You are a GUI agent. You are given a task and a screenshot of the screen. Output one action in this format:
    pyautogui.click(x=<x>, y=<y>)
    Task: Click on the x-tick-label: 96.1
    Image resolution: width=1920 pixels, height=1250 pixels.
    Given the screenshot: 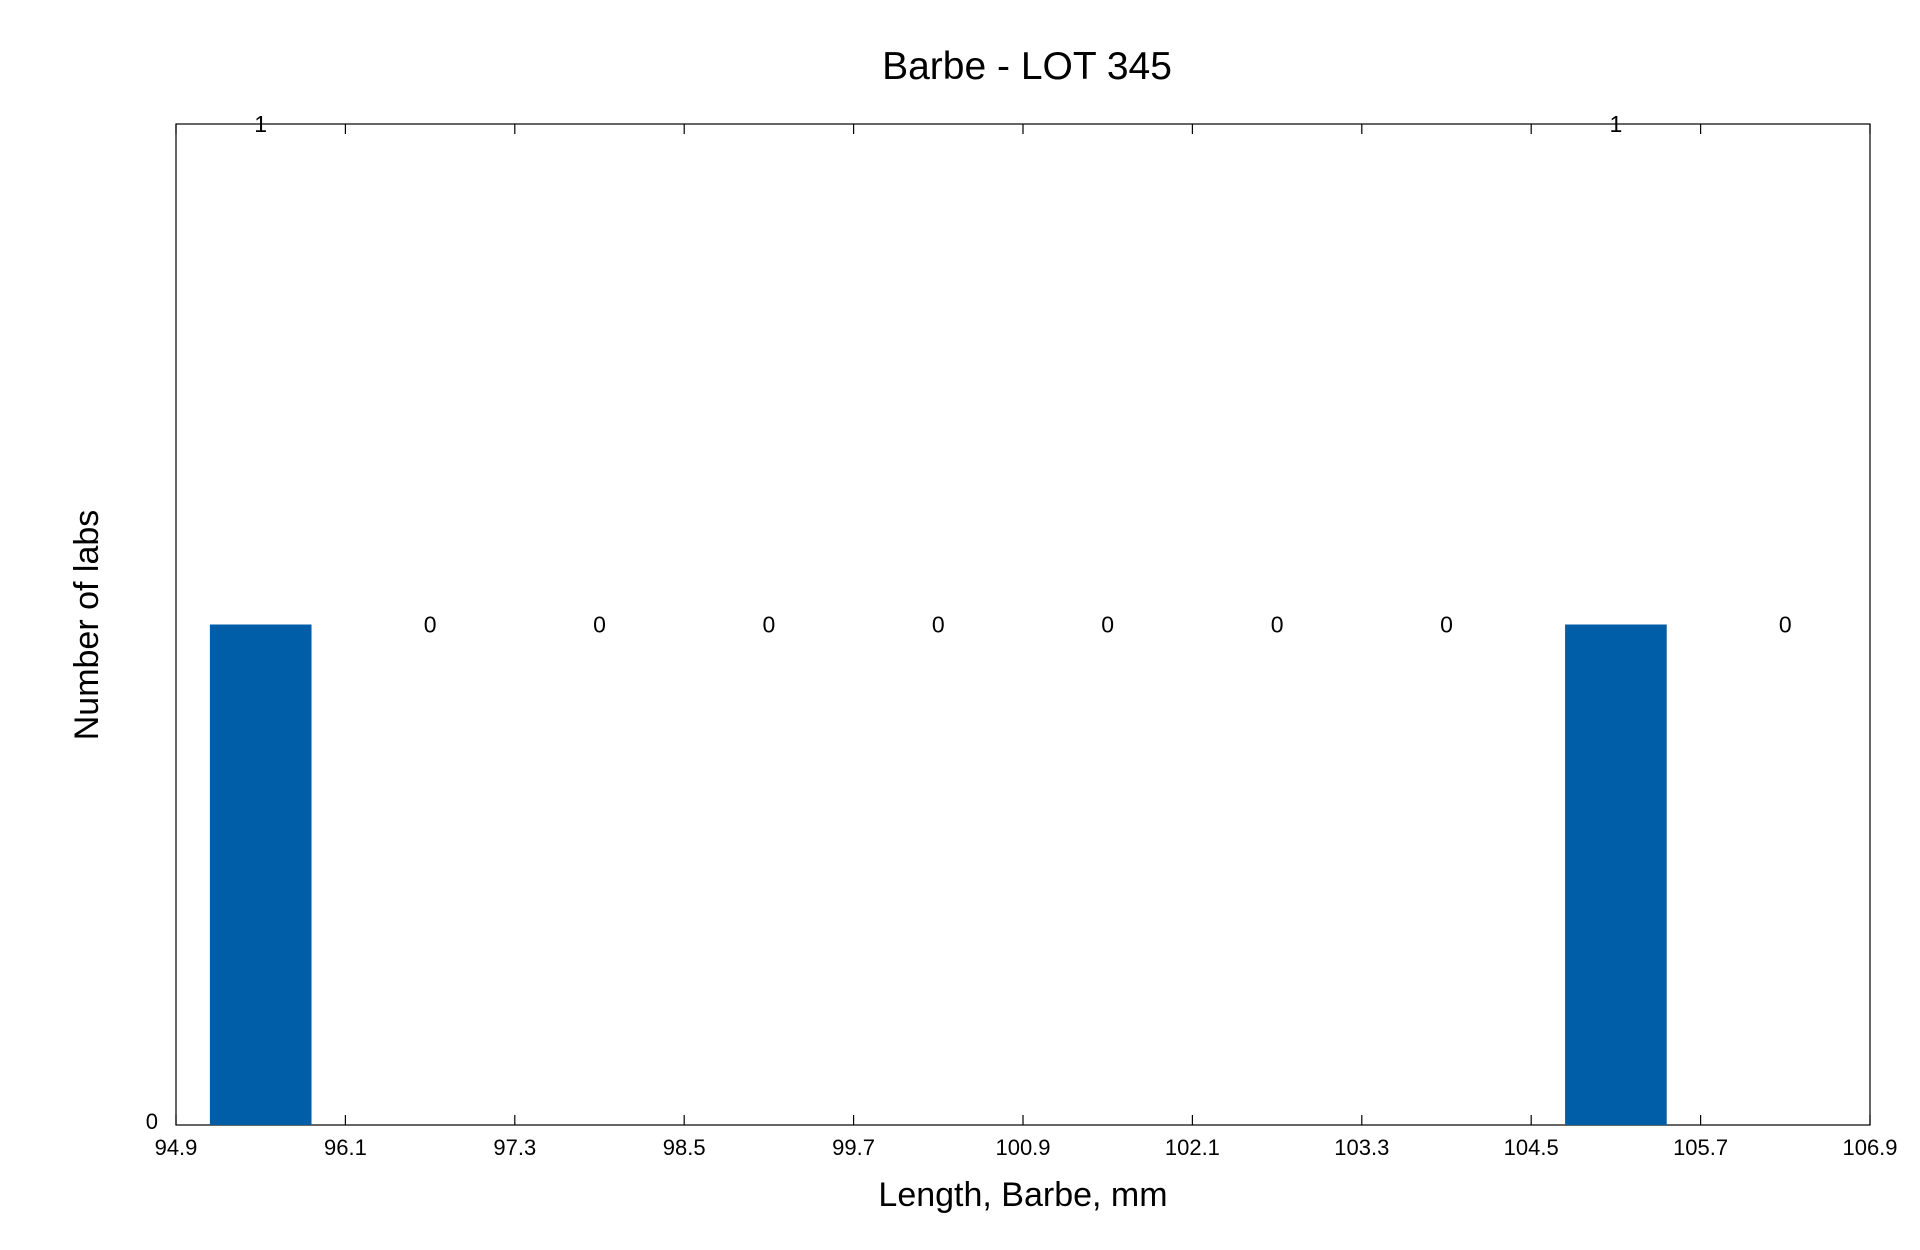 What is the action you would take?
    pyautogui.click(x=345, y=1147)
    